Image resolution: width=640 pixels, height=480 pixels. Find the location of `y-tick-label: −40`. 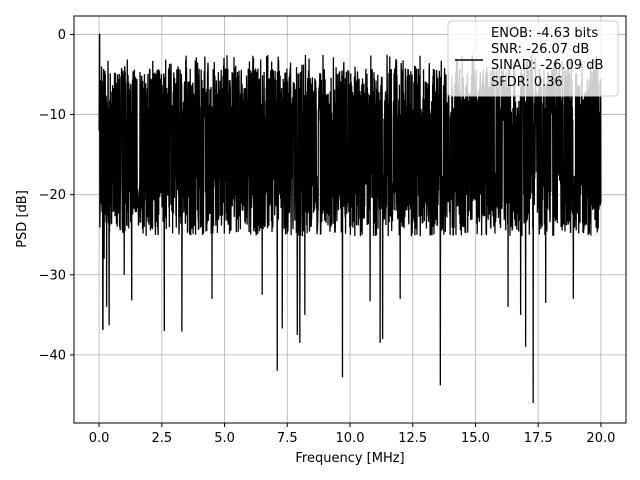

y-tick-label: −40 is located at coordinates (52, 355).